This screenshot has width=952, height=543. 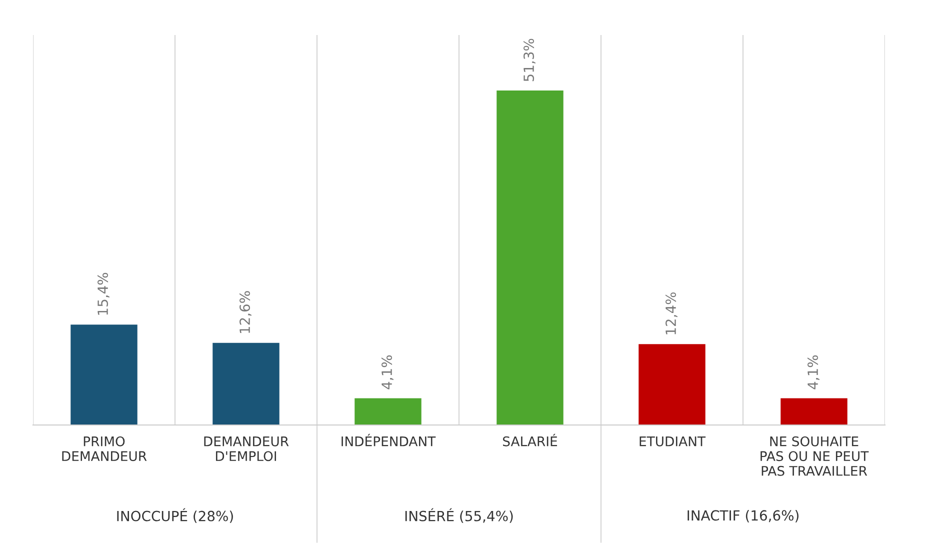 What do you see at coordinates (246, 449) in the screenshot?
I see `x-tick-label: DEMANDEUR D'EMPLOI` at bounding box center [246, 449].